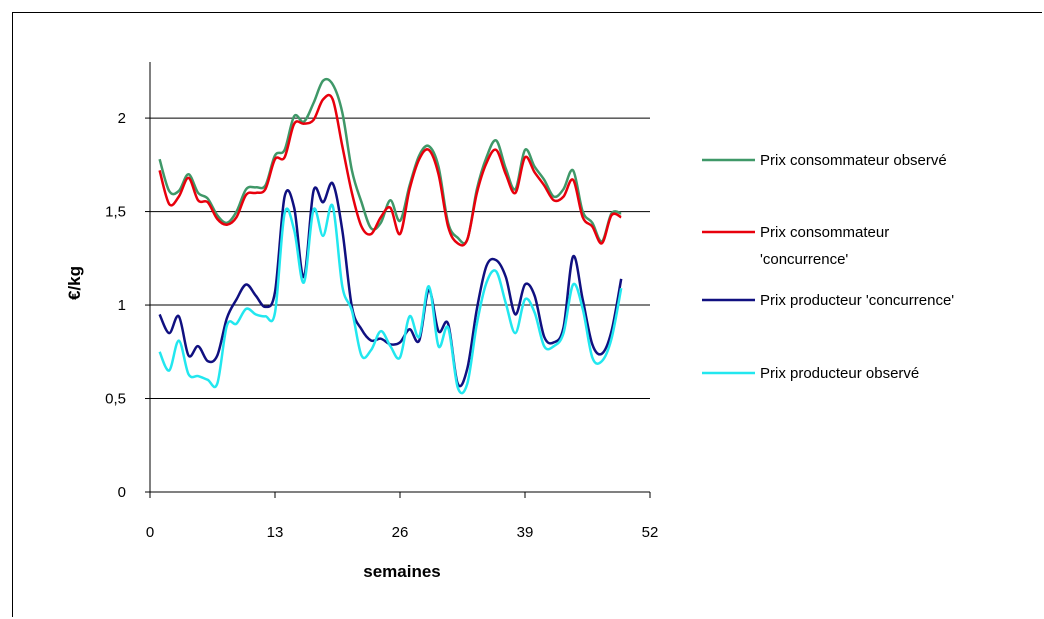  I want to click on x-tick-label: 26, so click(400, 532).